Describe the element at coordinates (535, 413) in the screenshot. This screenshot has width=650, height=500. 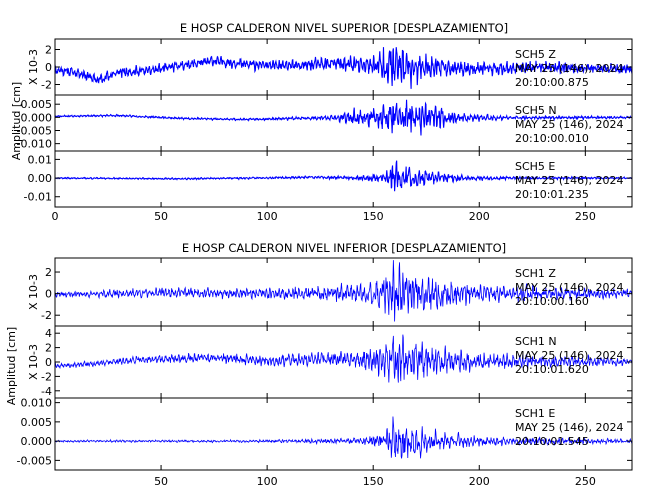
I see `station-component-label: SCH1 E` at that location.